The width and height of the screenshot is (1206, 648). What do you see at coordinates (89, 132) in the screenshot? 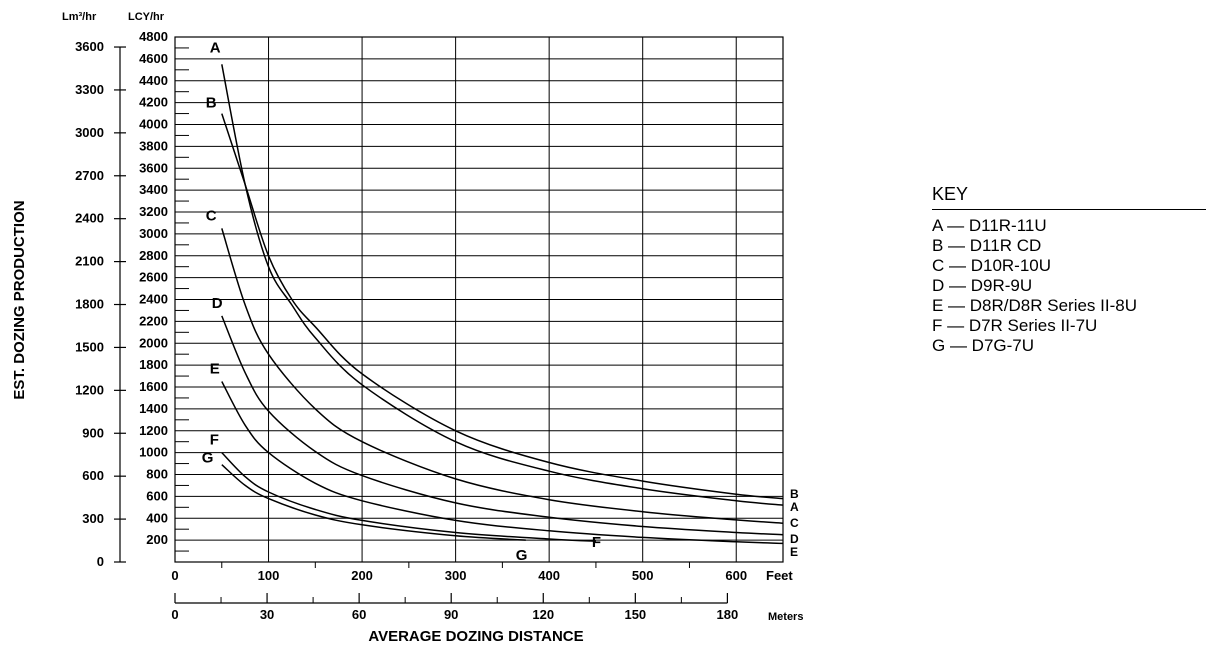
I see `y-tick-label-lm3: 3000` at bounding box center [89, 132].